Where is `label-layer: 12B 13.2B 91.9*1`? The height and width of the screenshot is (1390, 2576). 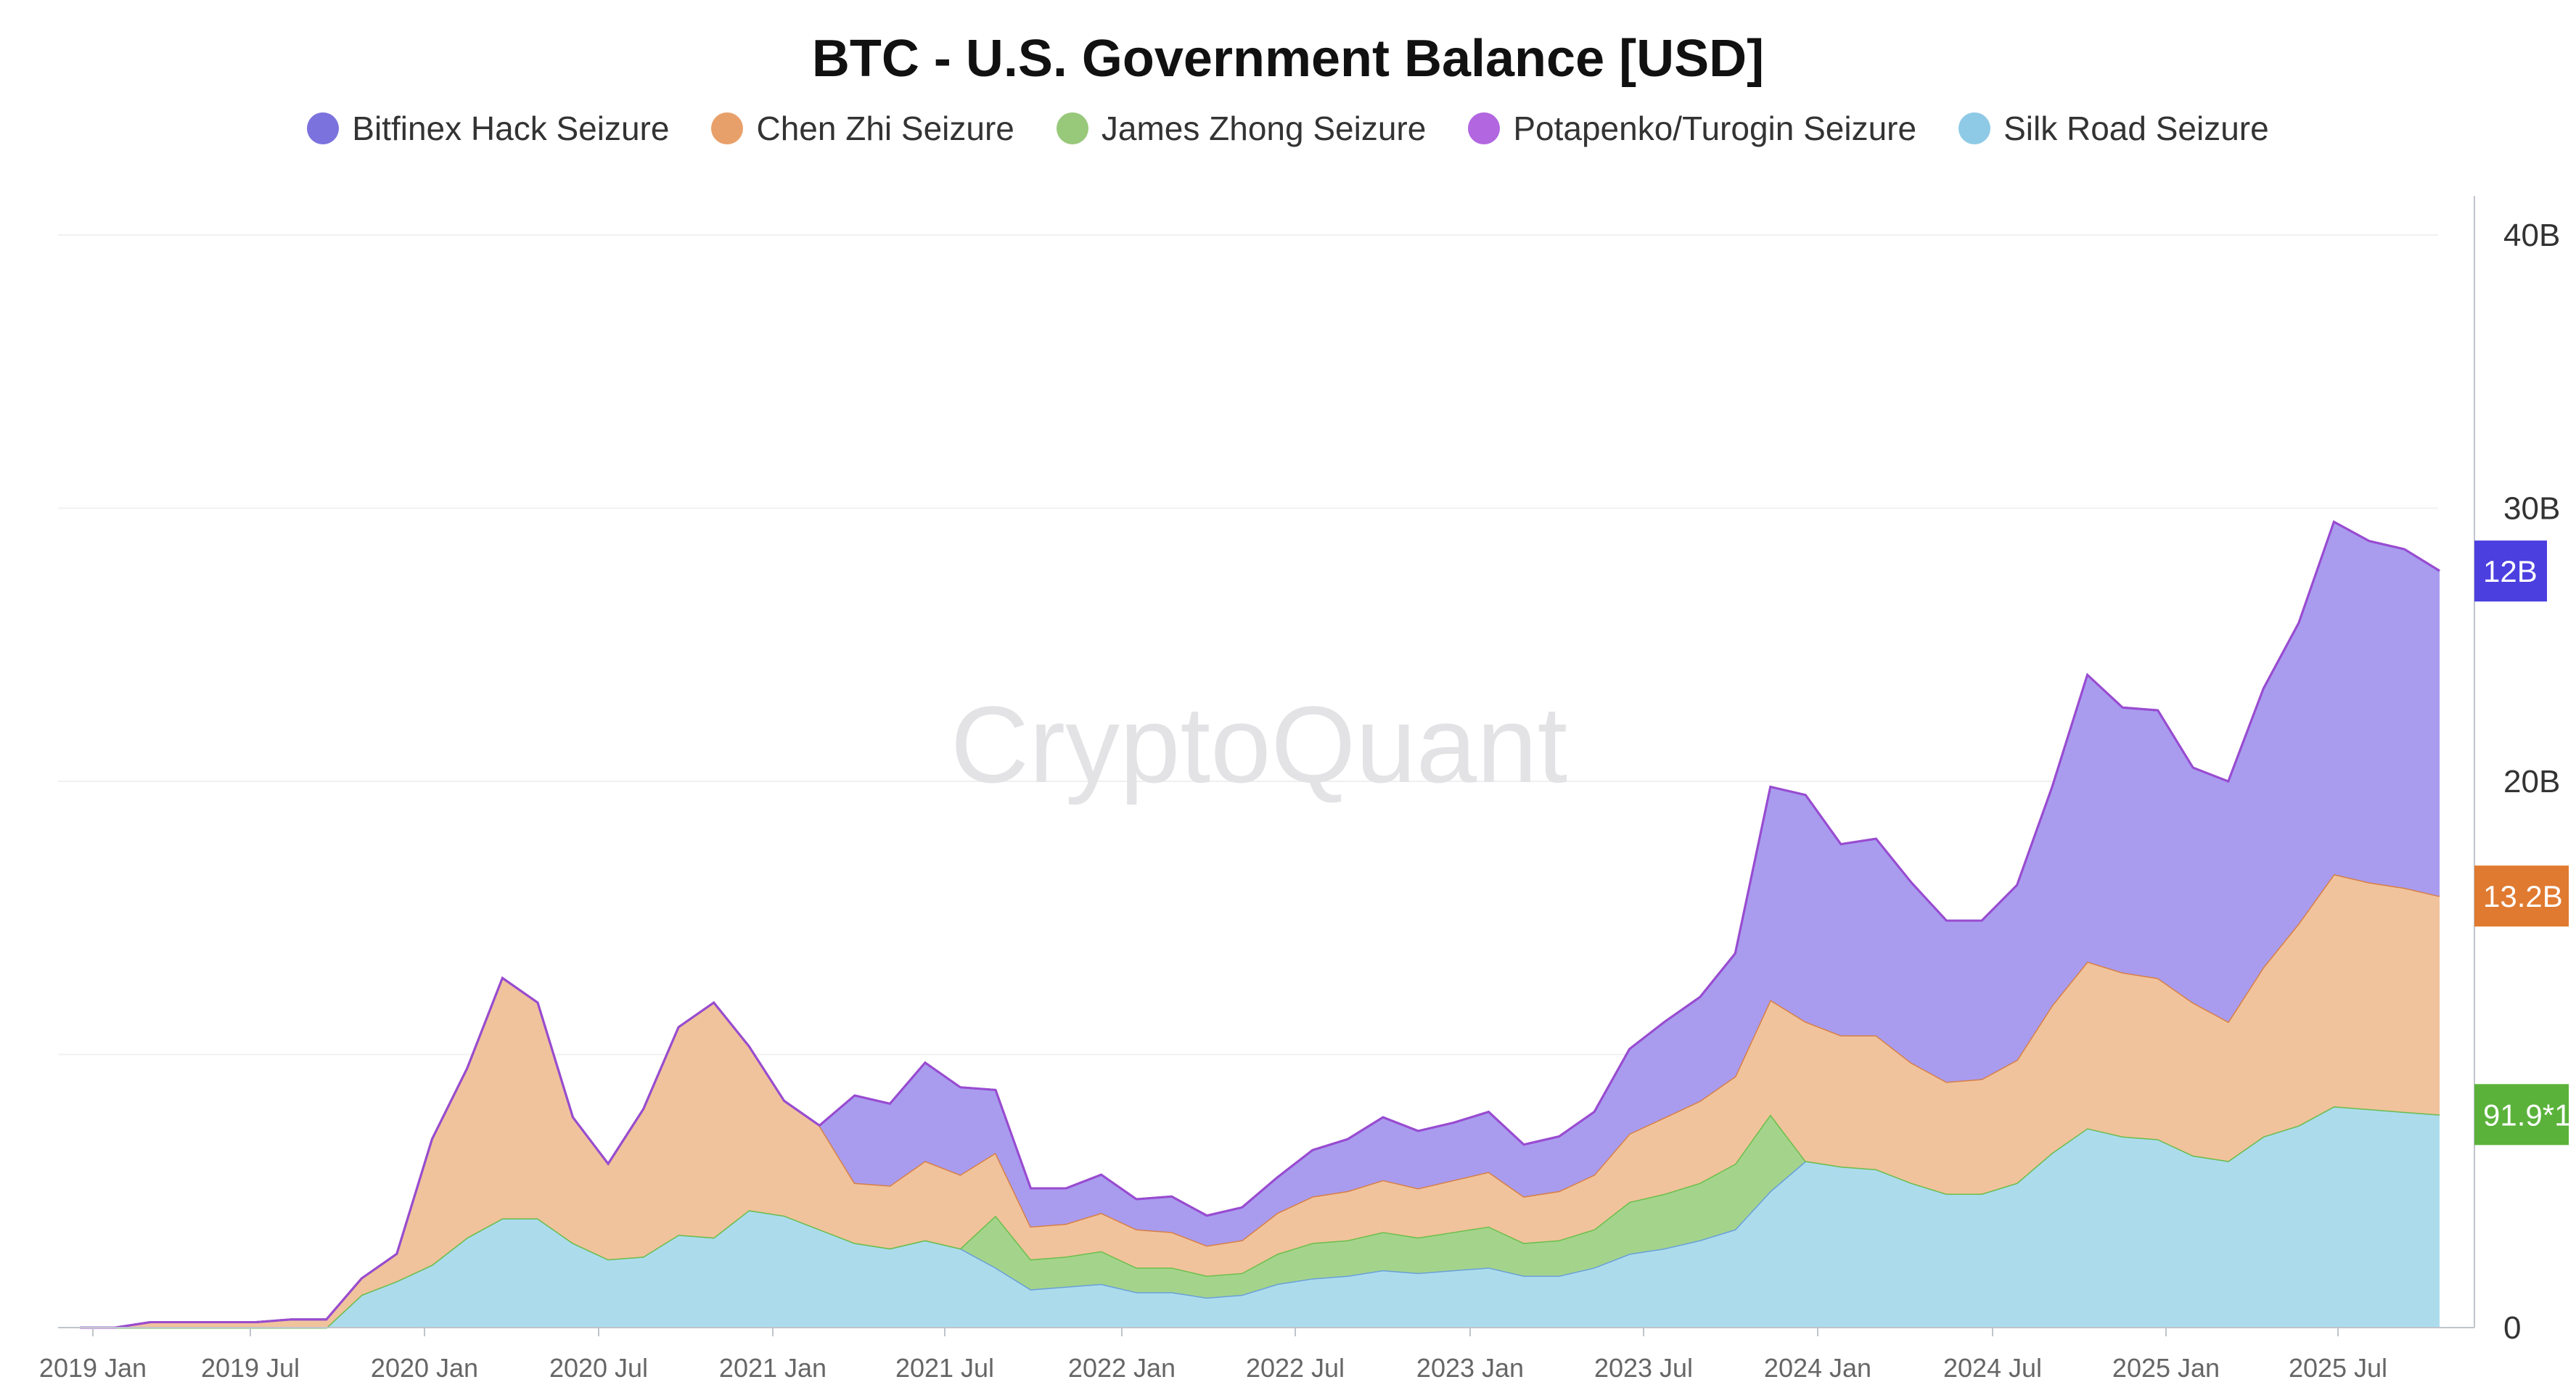 label-layer: 12B 13.2B 91.9*1 is located at coordinates (2522, 843).